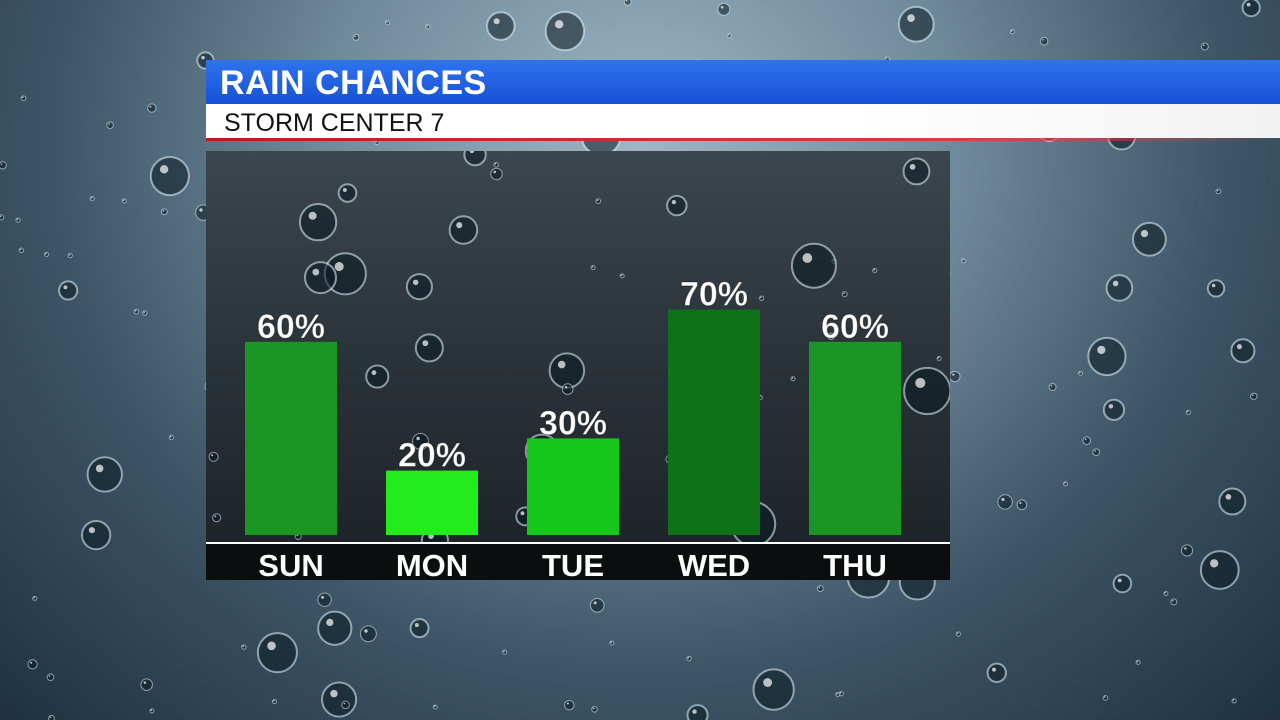 The height and width of the screenshot is (720, 1280). What do you see at coordinates (578, 562) in the screenshot?
I see `label-strip` at bounding box center [578, 562].